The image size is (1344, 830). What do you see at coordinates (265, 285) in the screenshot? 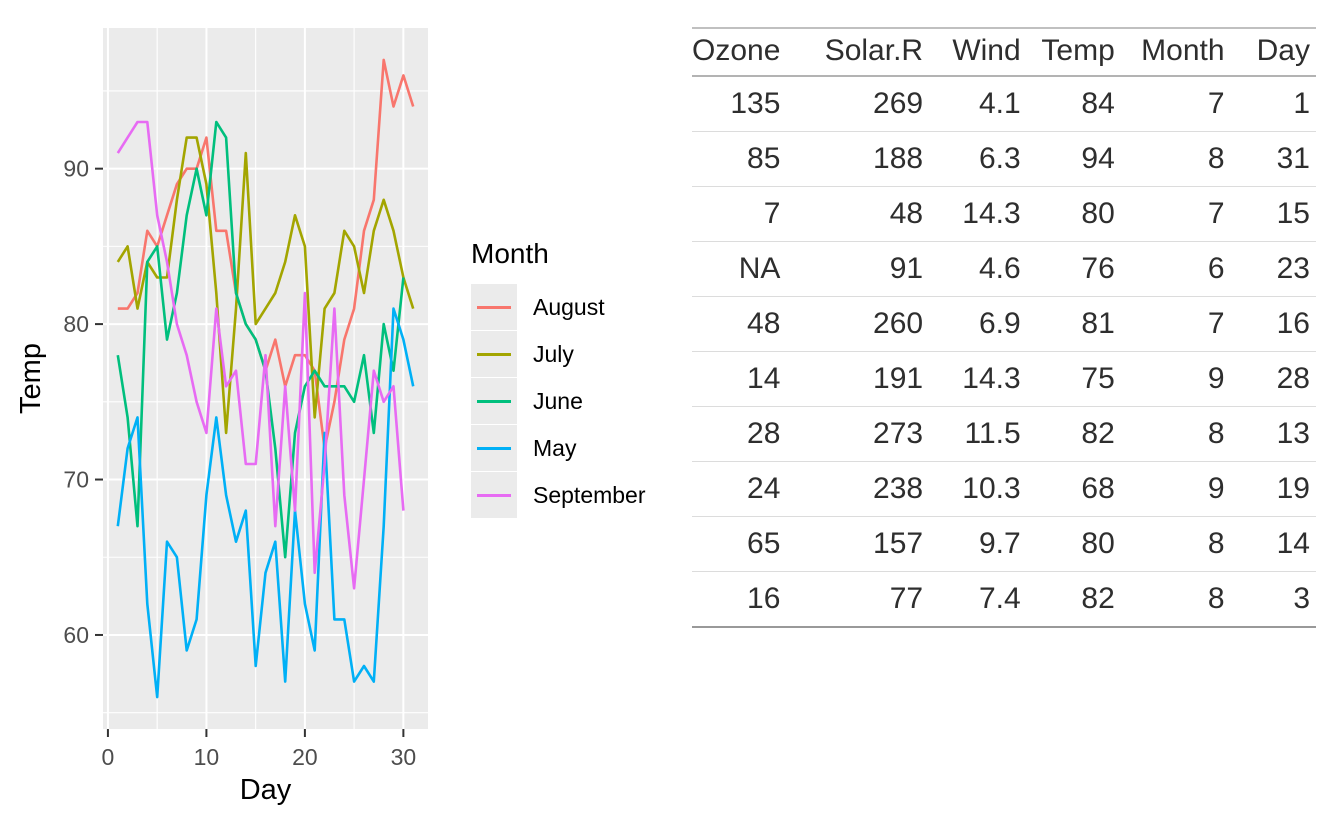
I see `series-line-july` at bounding box center [265, 285].